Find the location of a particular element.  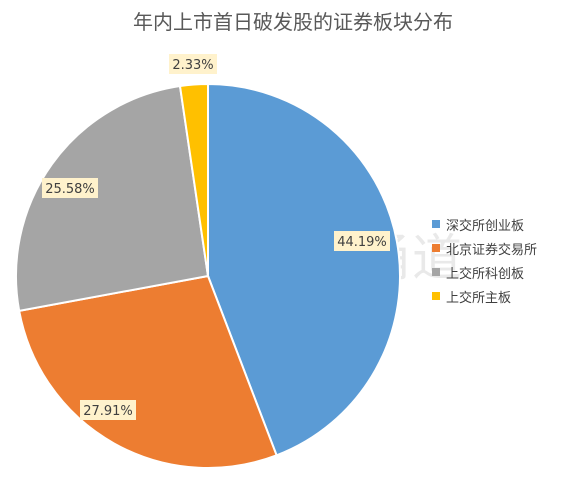

legend-label: 深交所创业板 is located at coordinates (485, 226).